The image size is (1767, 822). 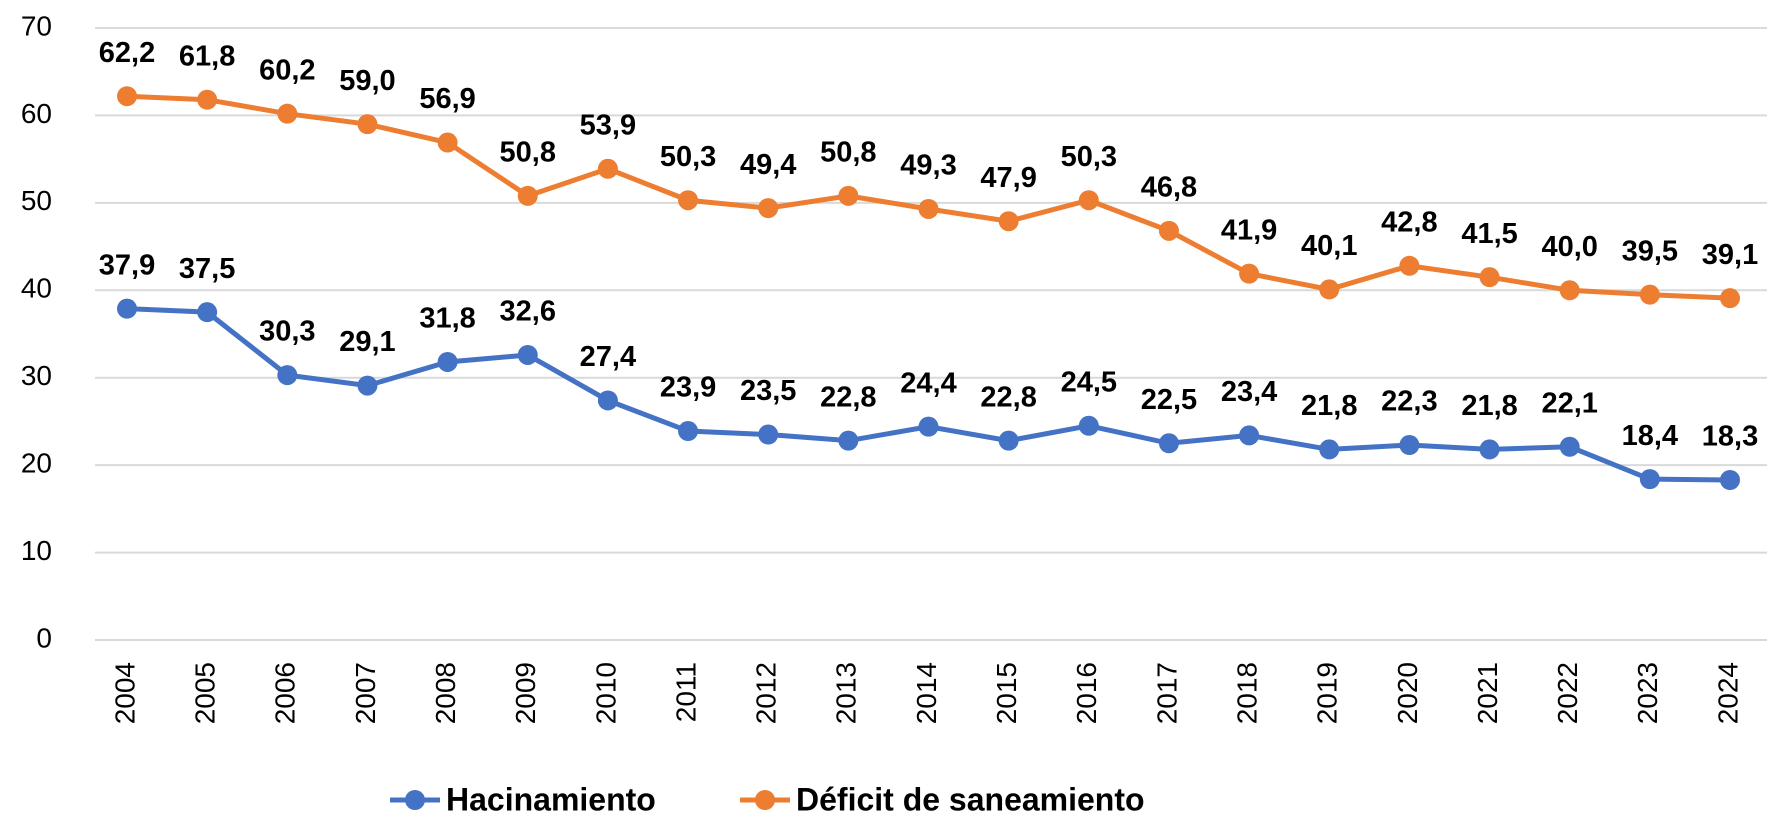 What do you see at coordinates (36, 288) in the screenshot?
I see `y-tick-label: 40` at bounding box center [36, 288].